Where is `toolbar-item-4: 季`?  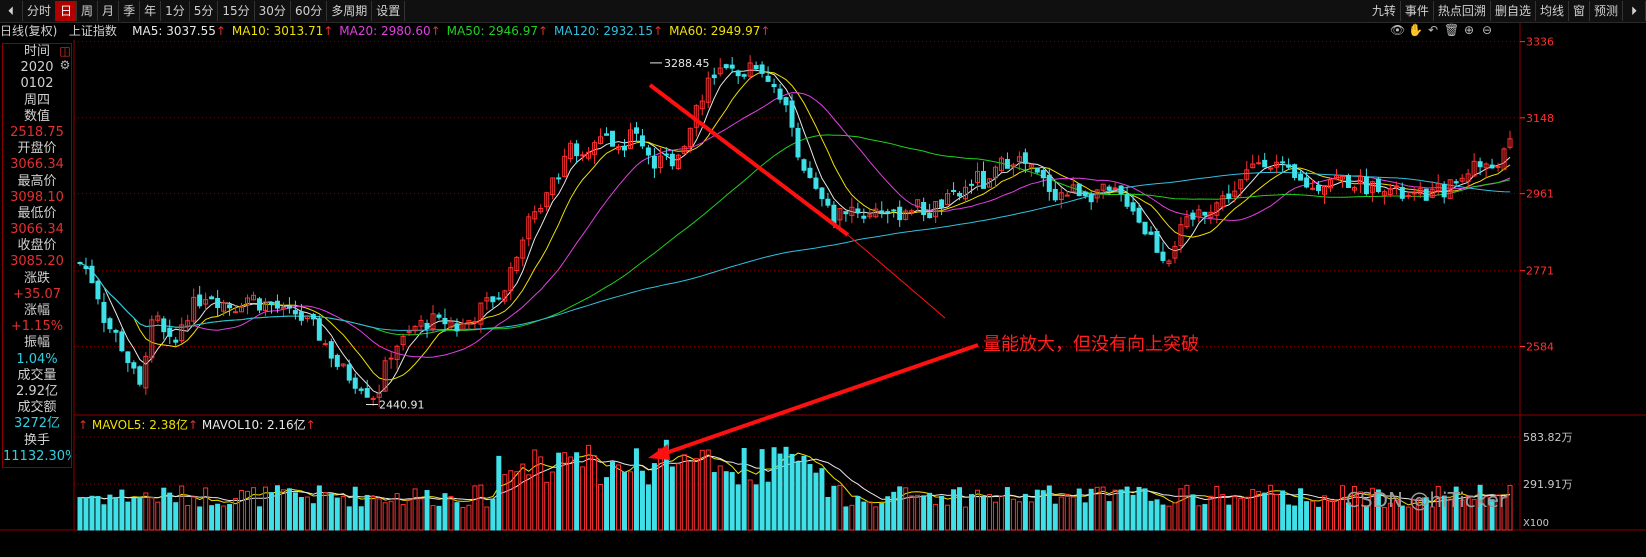 toolbar-item-4: 季 is located at coordinates (130, 11).